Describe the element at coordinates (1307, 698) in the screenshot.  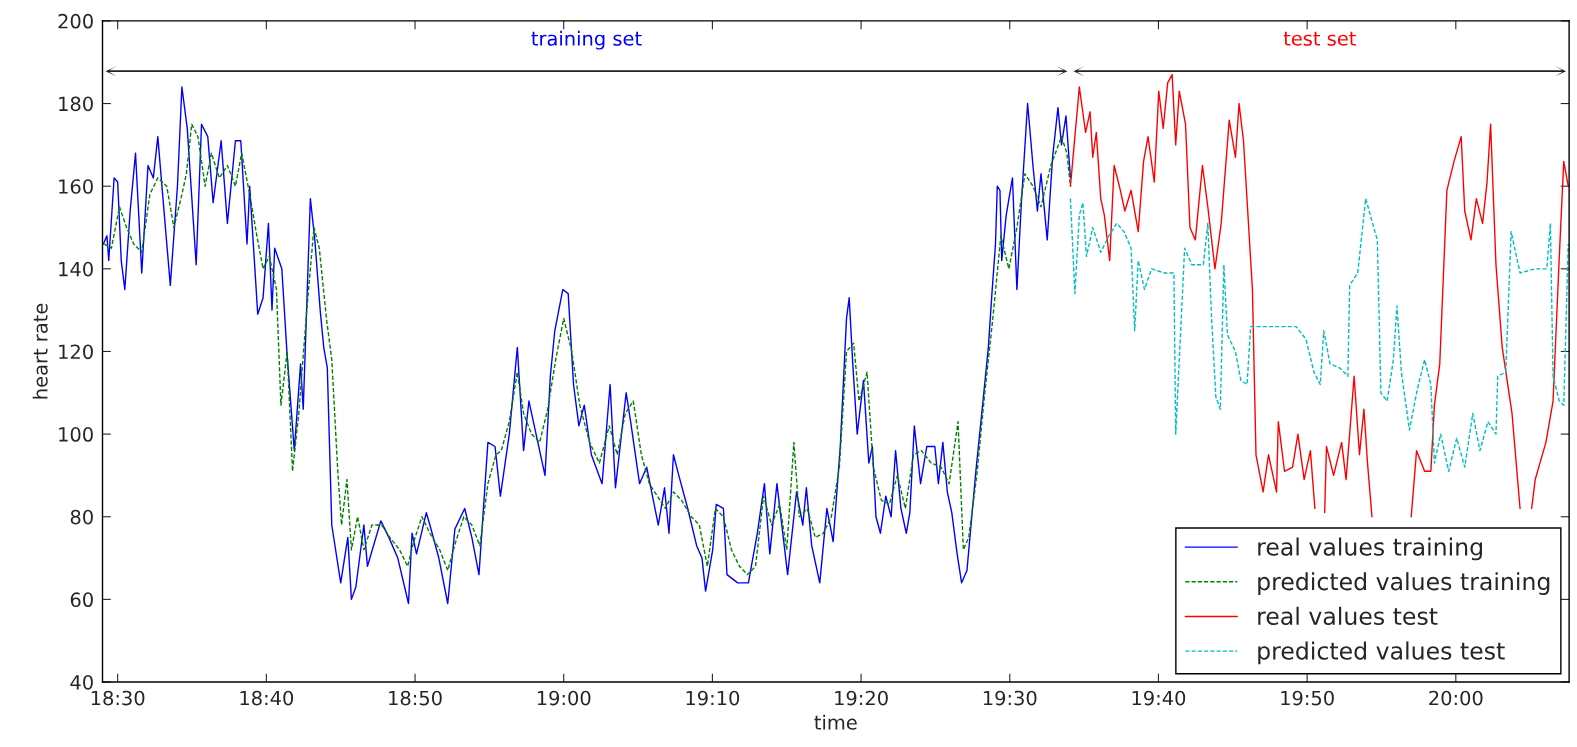
I see `x-tick-label: 19:50` at that location.